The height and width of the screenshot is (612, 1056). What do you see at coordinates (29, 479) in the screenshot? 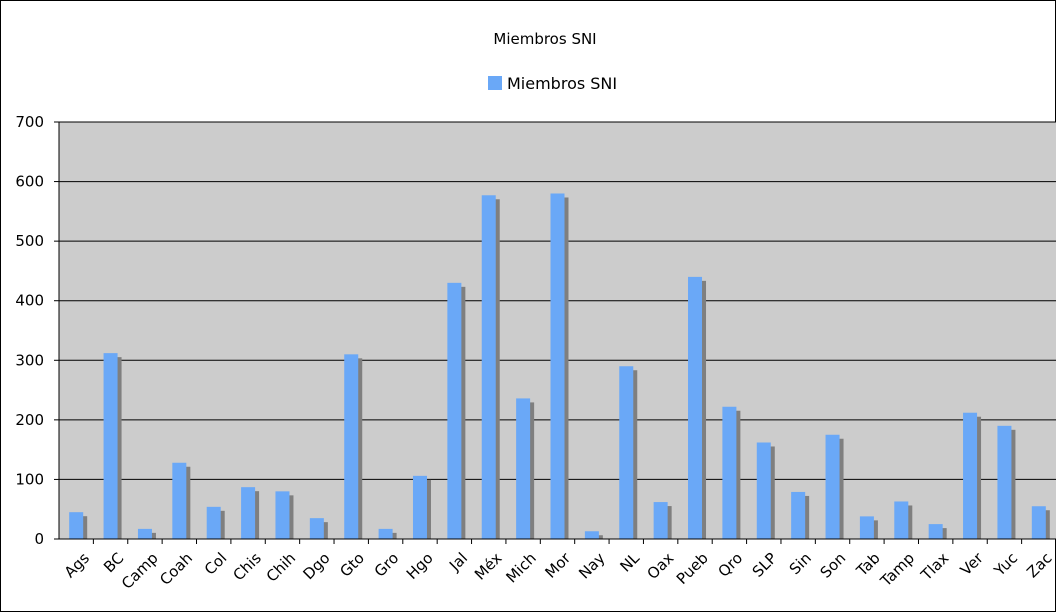
I see `y-tick-label: 100` at bounding box center [29, 479].